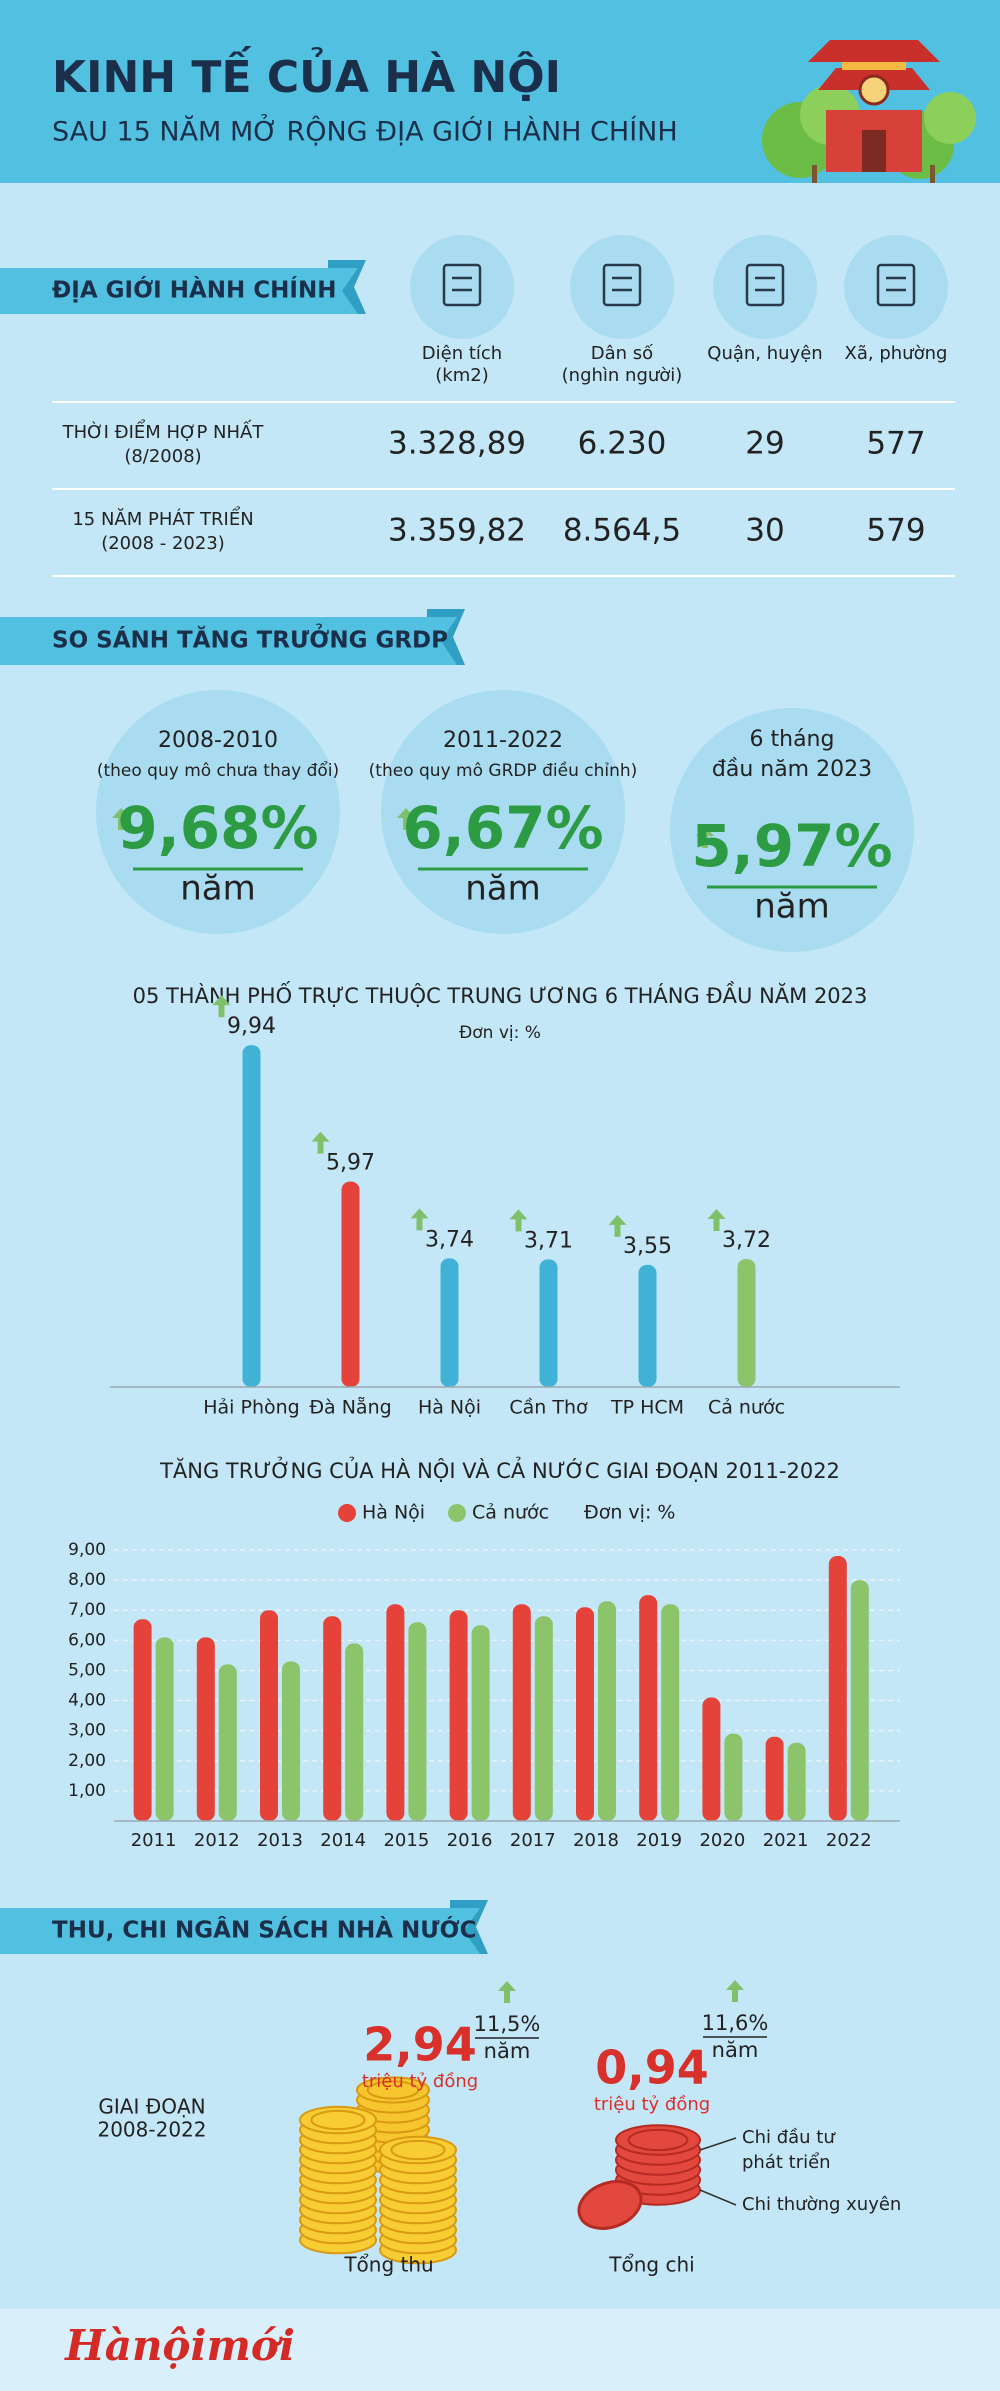 Image resolution: width=1000 pixels, height=2391 pixels. I want to click on table-cell: 29, so click(764, 444).